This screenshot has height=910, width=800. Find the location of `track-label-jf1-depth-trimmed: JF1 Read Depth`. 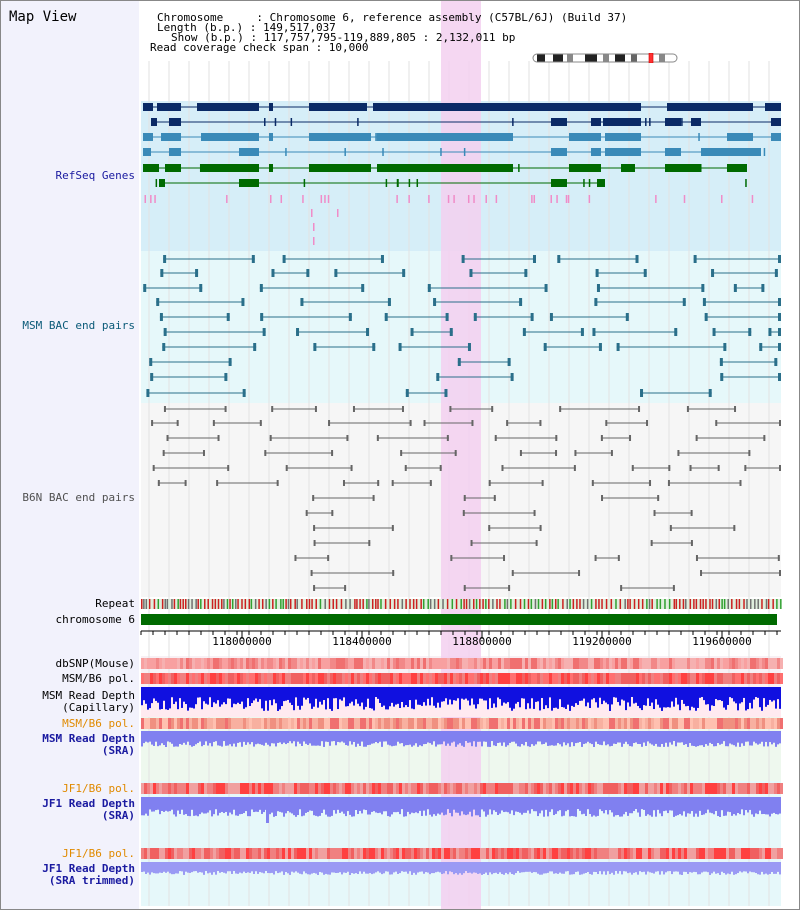

track-label-jf1-depth-trimmed: JF1 Read Depth is located at coordinates (88, 868).